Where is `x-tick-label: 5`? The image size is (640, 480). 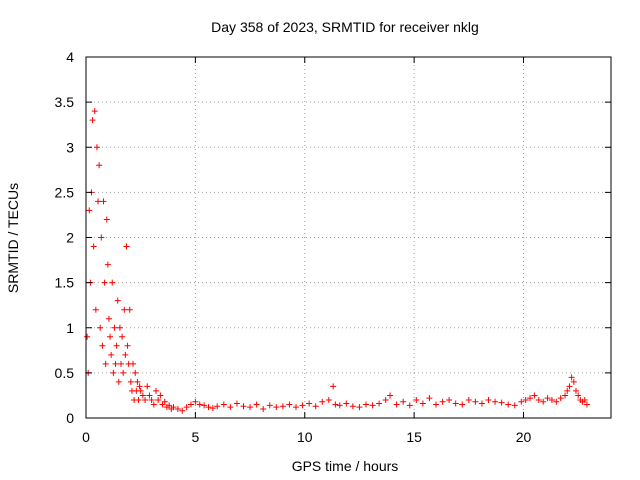
x-tick-label: 5 is located at coordinates (195, 437).